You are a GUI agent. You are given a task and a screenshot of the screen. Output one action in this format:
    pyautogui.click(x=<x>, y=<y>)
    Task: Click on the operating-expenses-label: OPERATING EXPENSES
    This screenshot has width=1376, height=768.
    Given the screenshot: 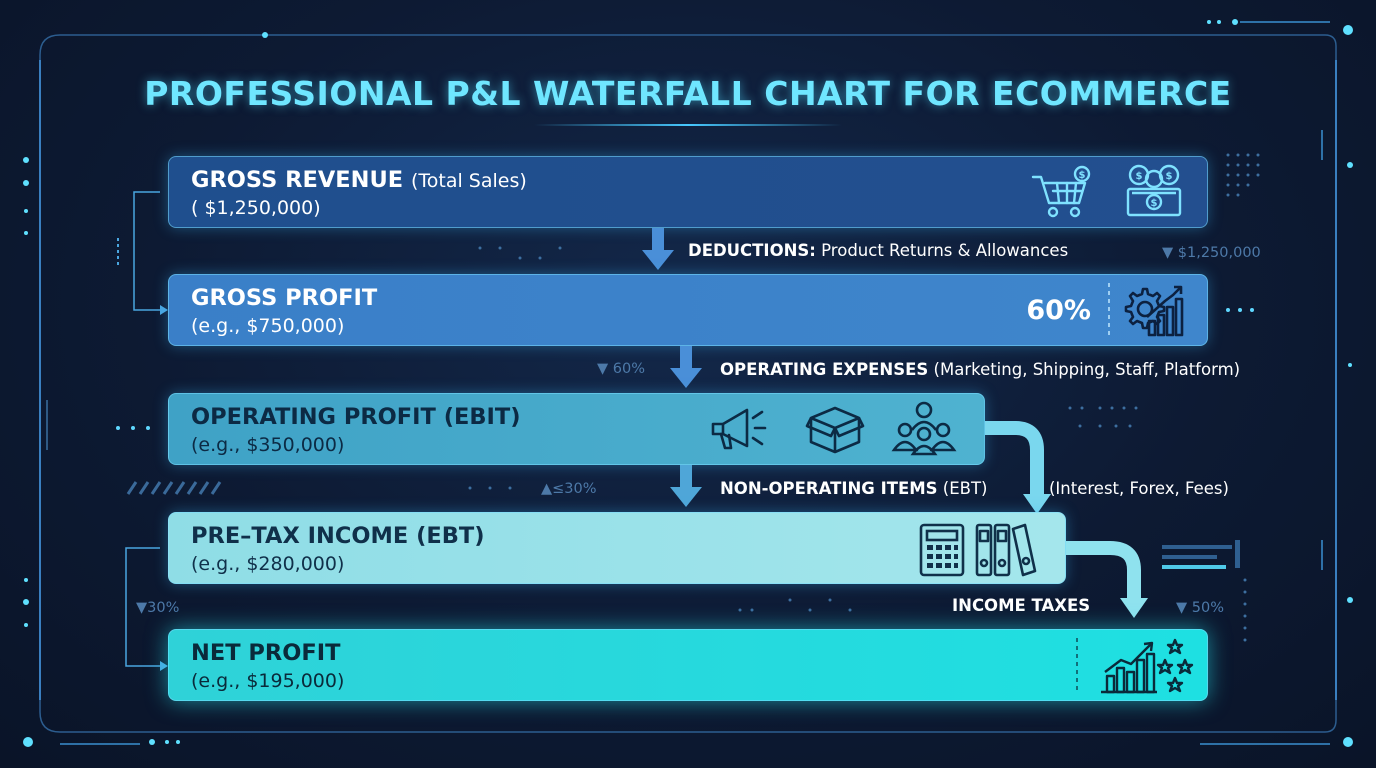 What is the action you would take?
    pyautogui.click(x=824, y=369)
    